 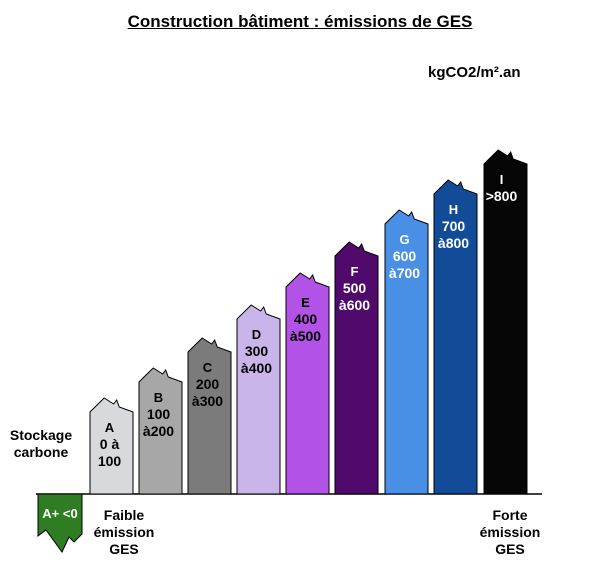 What do you see at coordinates (355, 271) in the screenshot?
I see `class-f-letter: F` at bounding box center [355, 271].